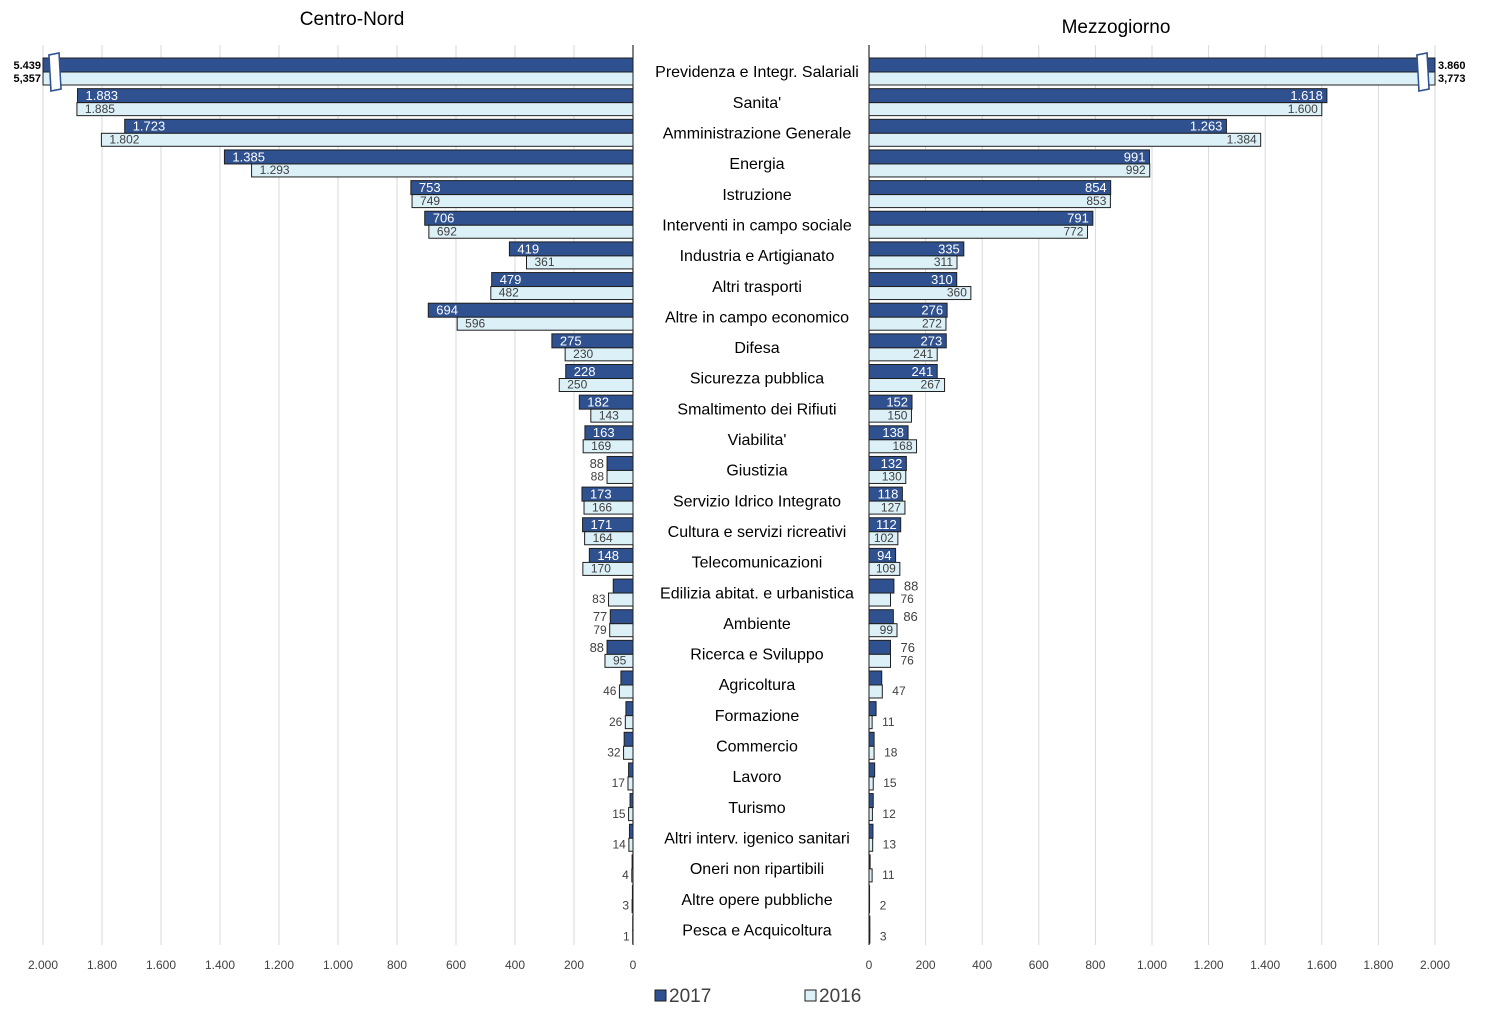 The width and height of the screenshot is (1486, 1009). I want to click on value-label: 132, so click(892, 463).